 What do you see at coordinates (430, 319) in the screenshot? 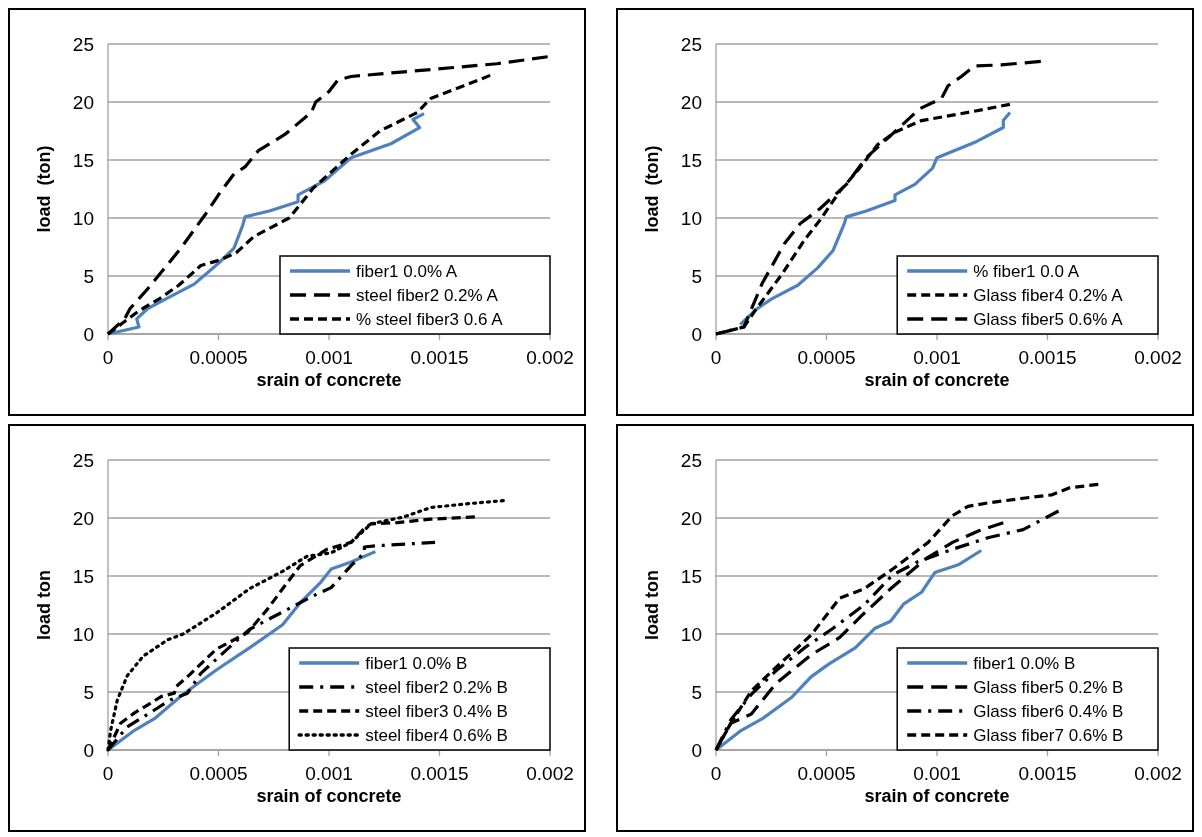
I see `legend-label: % steel fiber3 0.6 A` at bounding box center [430, 319].